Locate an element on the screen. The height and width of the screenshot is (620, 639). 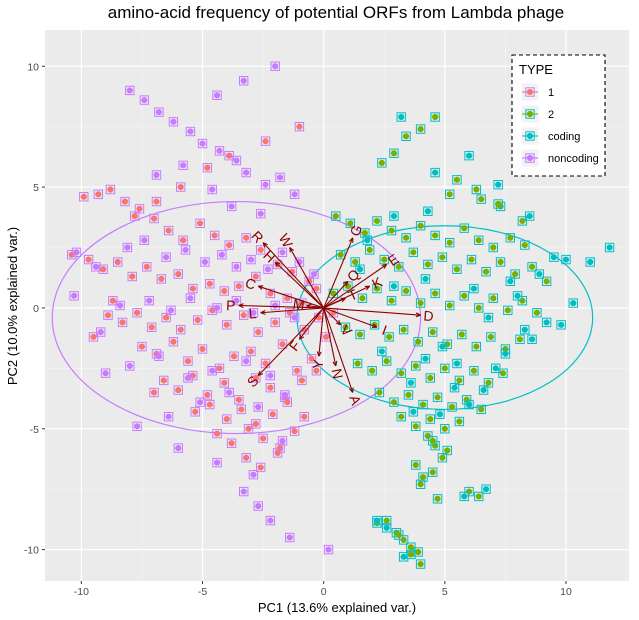
x-tick-label: 5 is located at coordinates (445, 592).